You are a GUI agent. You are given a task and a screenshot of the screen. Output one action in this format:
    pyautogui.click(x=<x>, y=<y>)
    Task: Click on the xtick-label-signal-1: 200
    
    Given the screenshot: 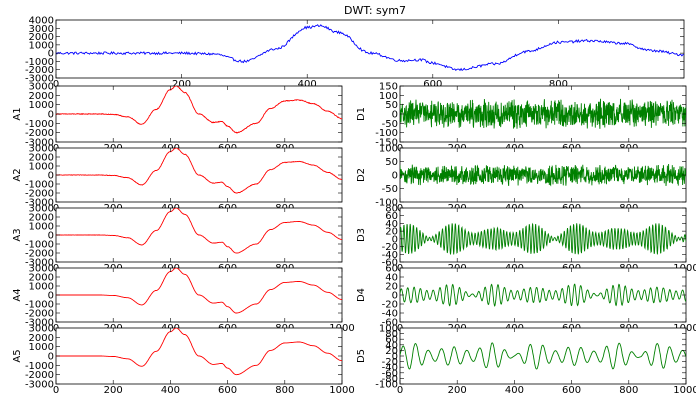 What is the action you would take?
    pyautogui.click(x=181, y=84)
    